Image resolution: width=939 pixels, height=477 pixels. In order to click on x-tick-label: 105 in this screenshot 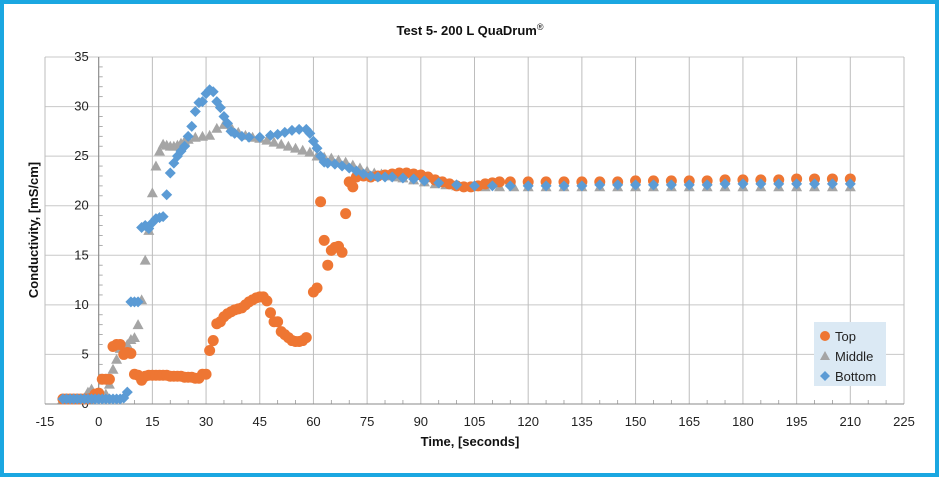, I will do `click(475, 421)`.